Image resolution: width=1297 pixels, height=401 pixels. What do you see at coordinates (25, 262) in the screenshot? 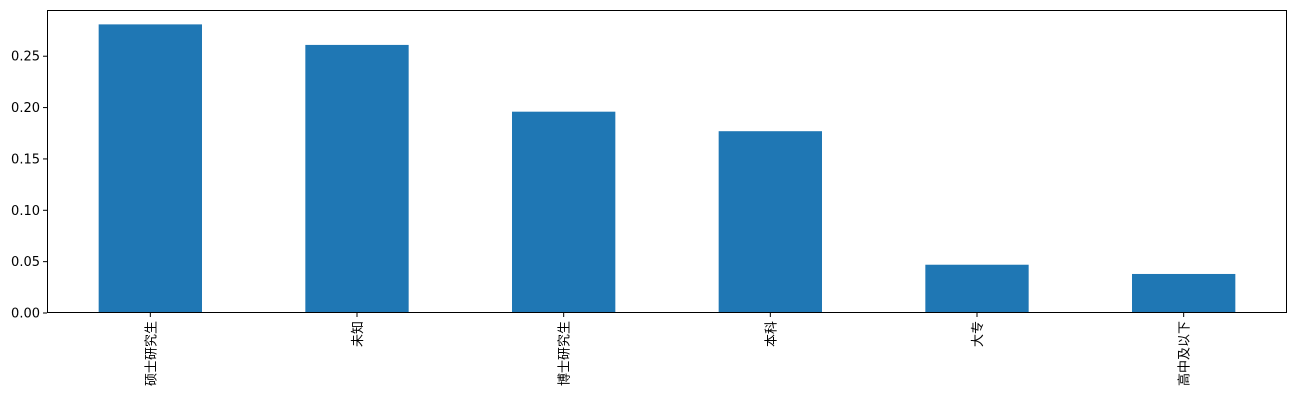
I see `y-tick-label-1: 0.05` at bounding box center [25, 262].